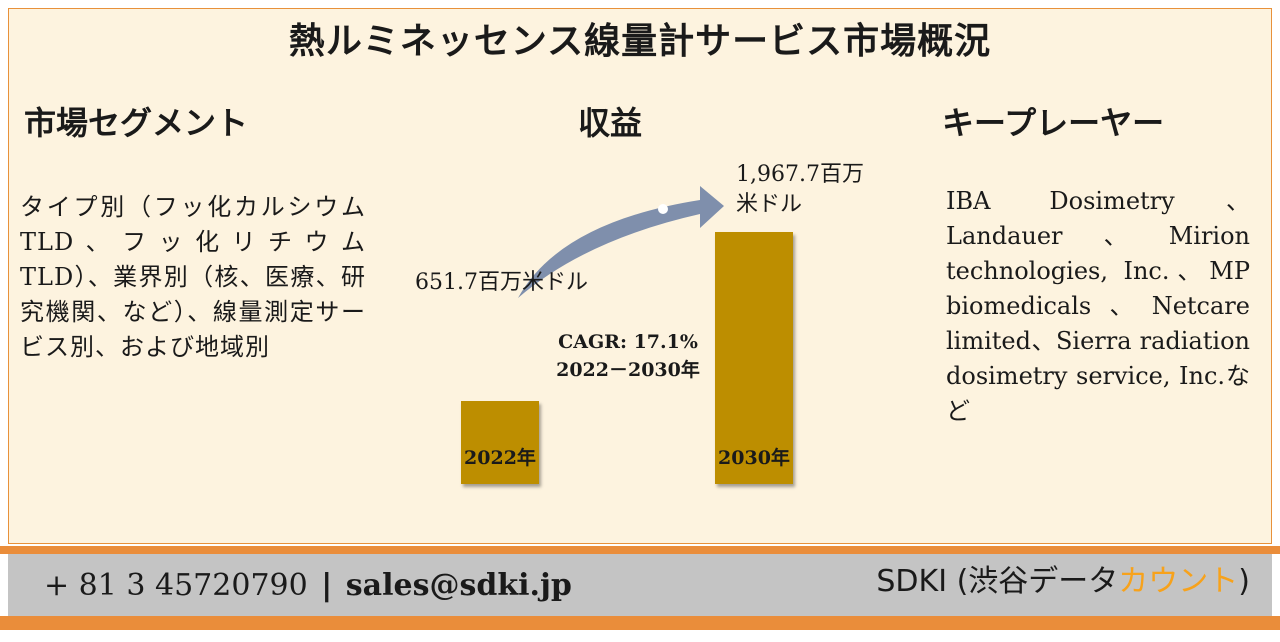  I want to click on brand-main: SDKI (渋谷データ, so click(997, 581).